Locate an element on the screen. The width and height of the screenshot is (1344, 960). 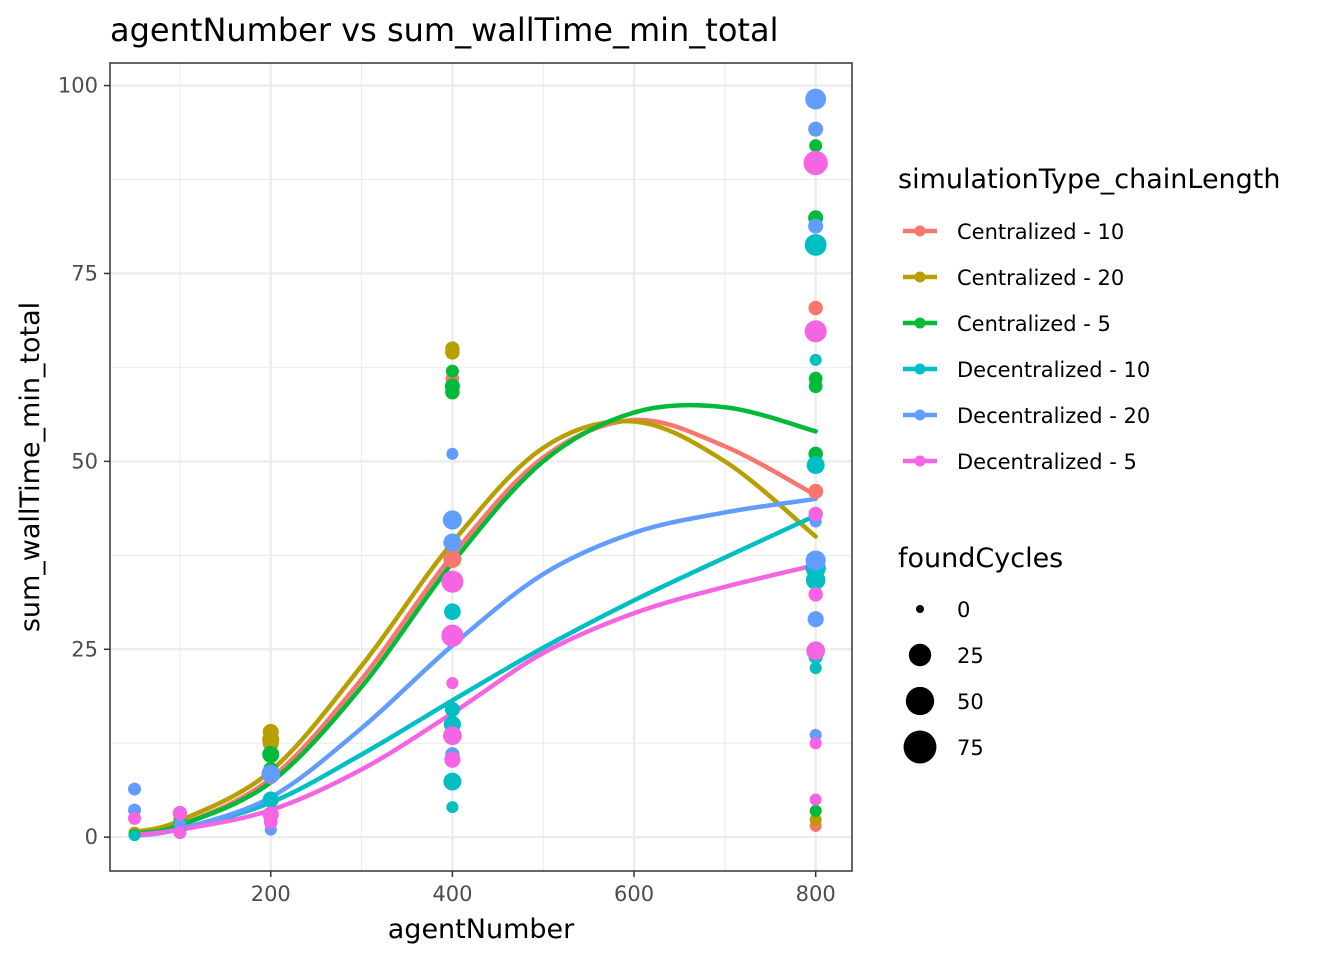
y-tick-label: 0 is located at coordinates (91, 837).